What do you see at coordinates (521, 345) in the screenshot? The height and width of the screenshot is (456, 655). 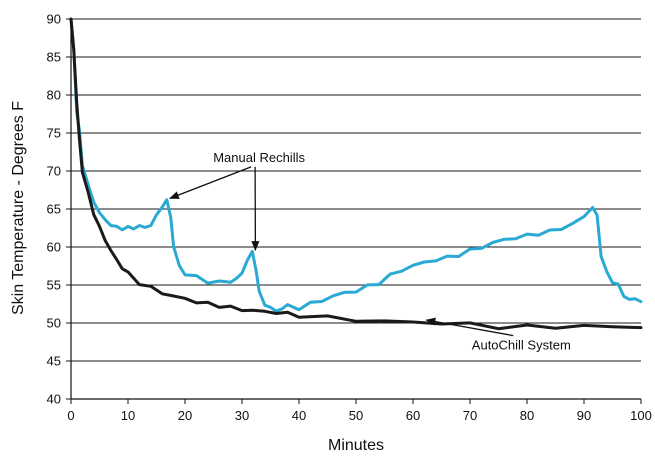 I see `annotation-label: AutoChill System` at bounding box center [521, 345].